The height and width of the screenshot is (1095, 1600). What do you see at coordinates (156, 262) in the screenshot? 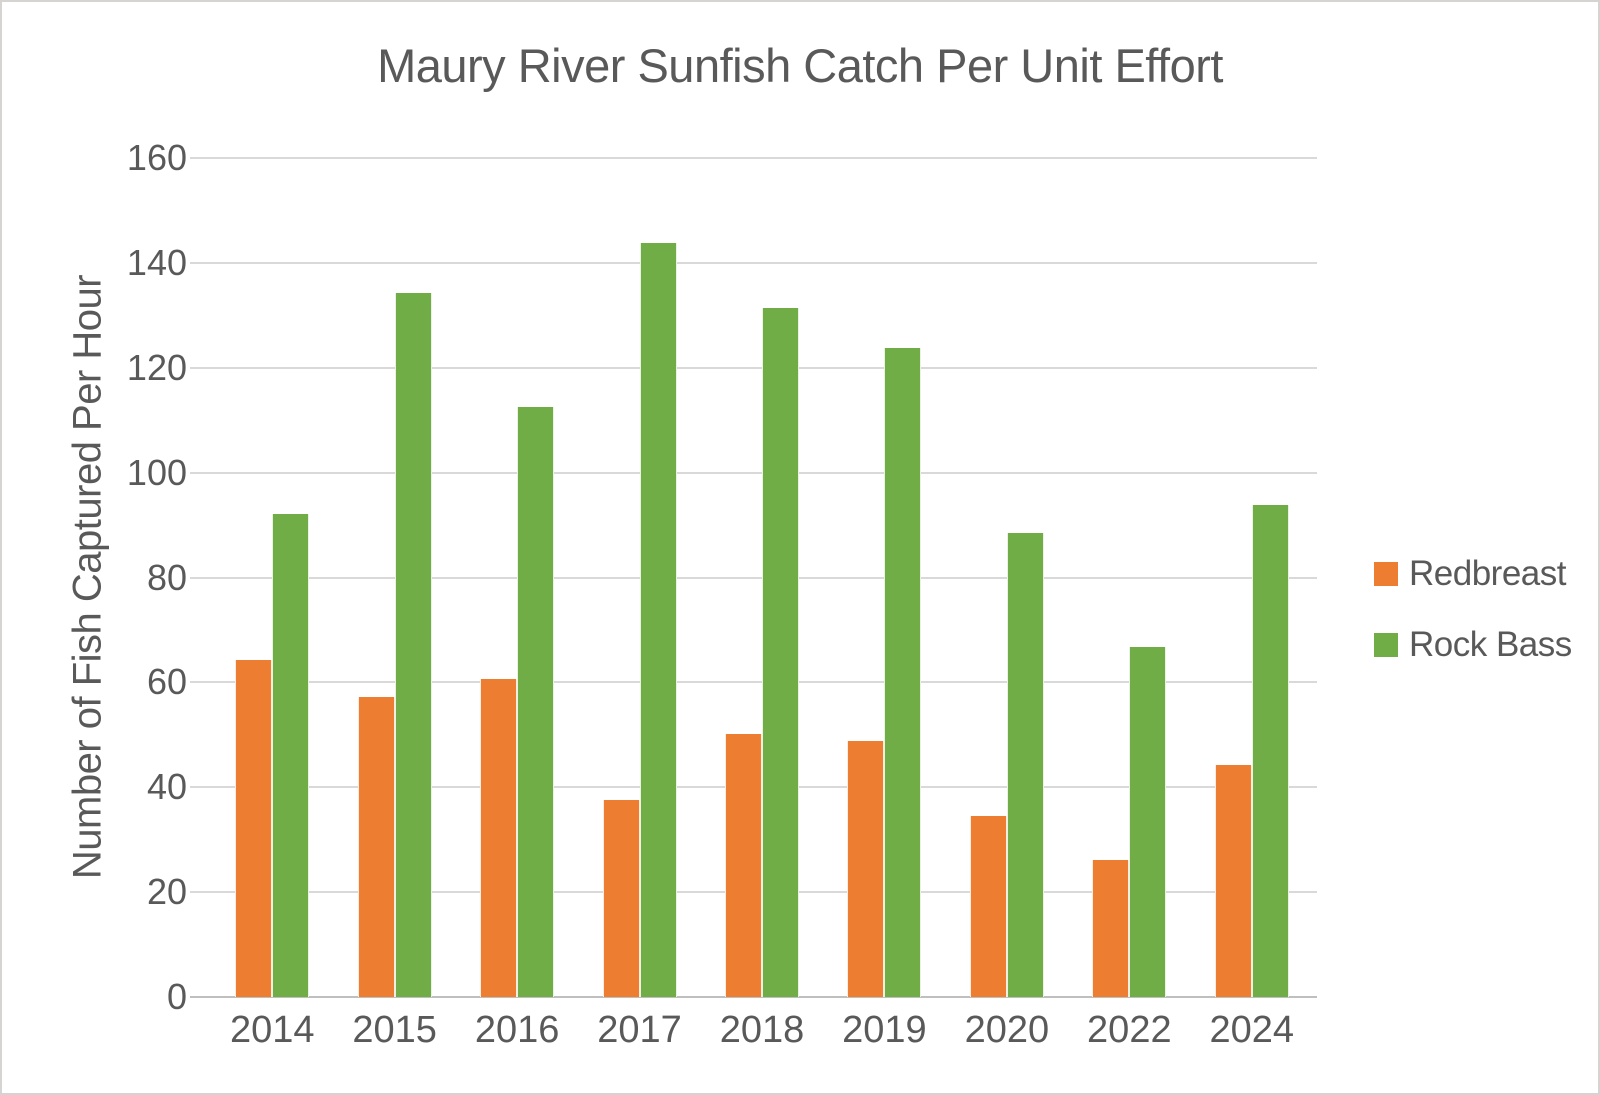
I see `y-tick-label-140: 140` at bounding box center [156, 262].